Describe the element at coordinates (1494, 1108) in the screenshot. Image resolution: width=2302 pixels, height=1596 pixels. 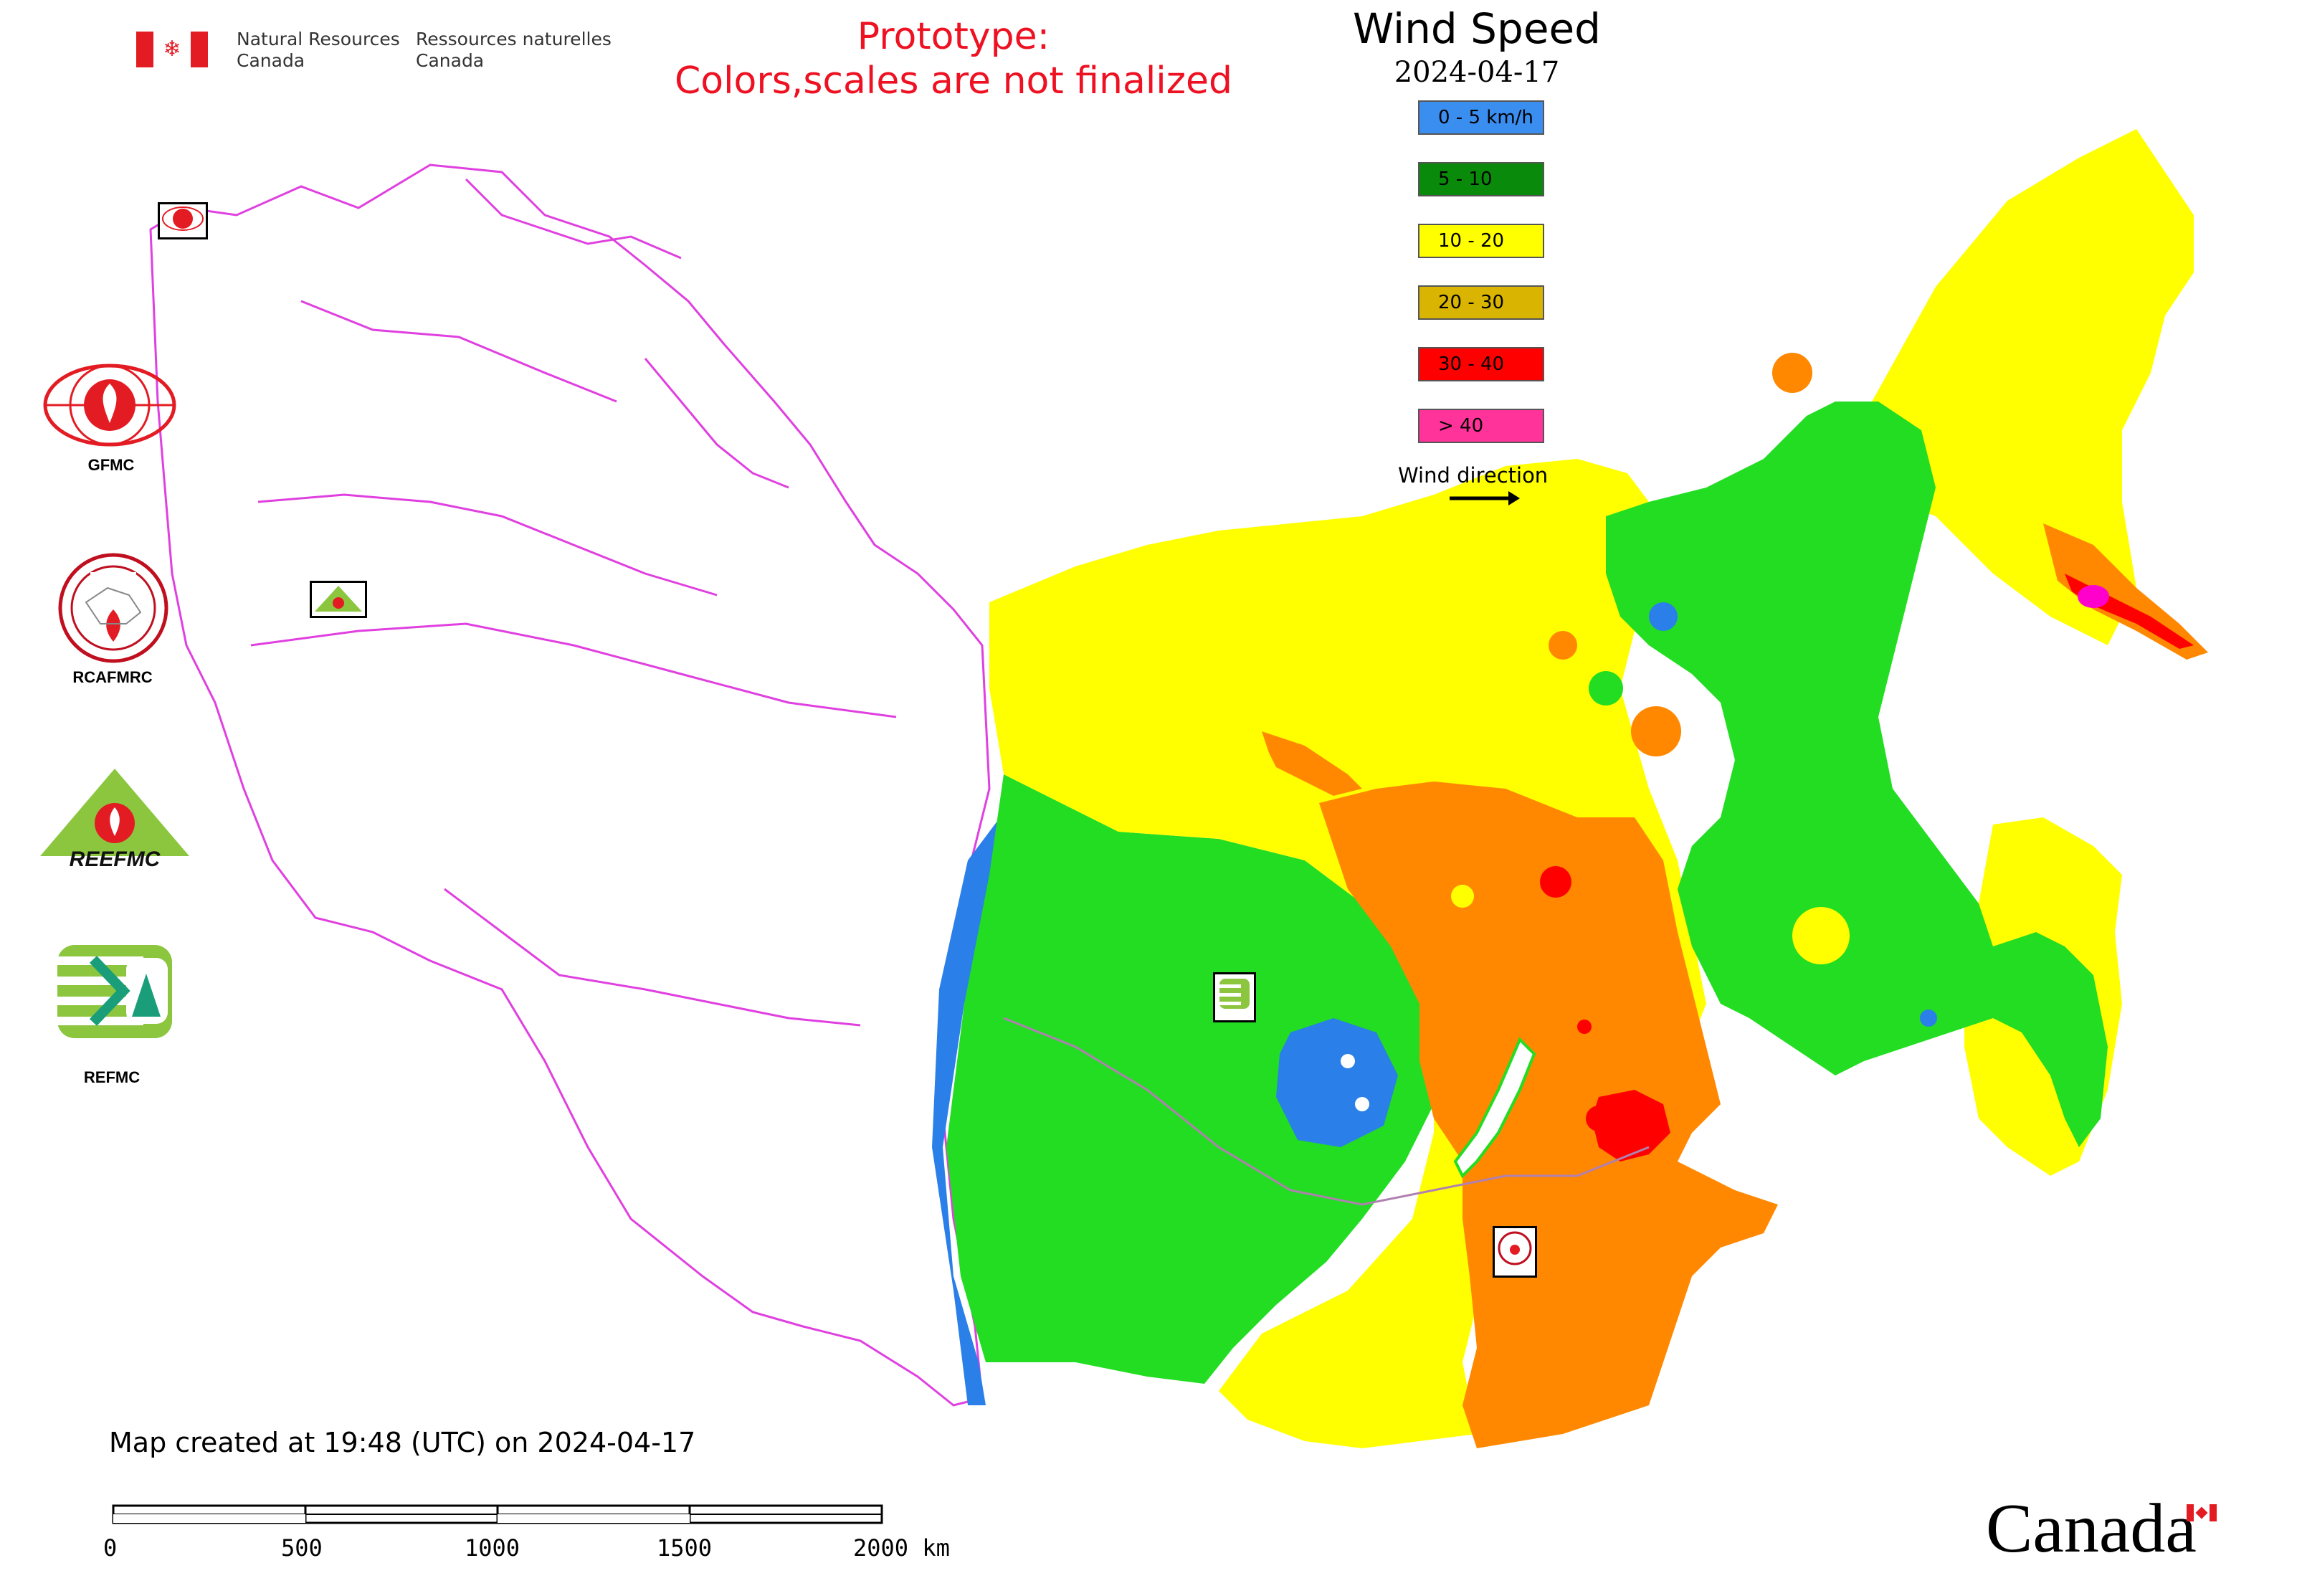
I see `lake-white` at that location.